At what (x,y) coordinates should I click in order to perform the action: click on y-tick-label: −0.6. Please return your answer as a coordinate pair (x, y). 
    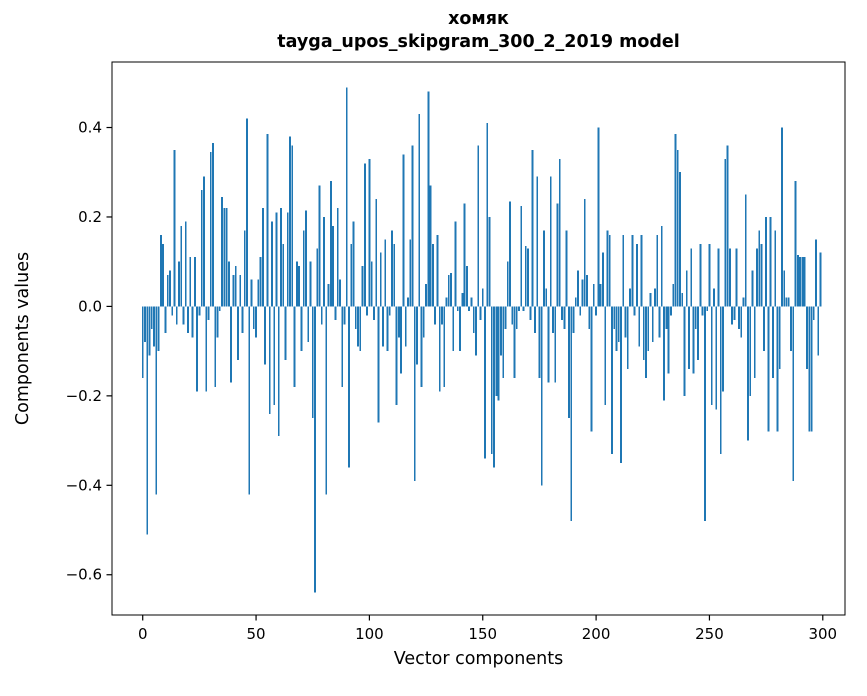
    Looking at the image, I should click on (84, 575).